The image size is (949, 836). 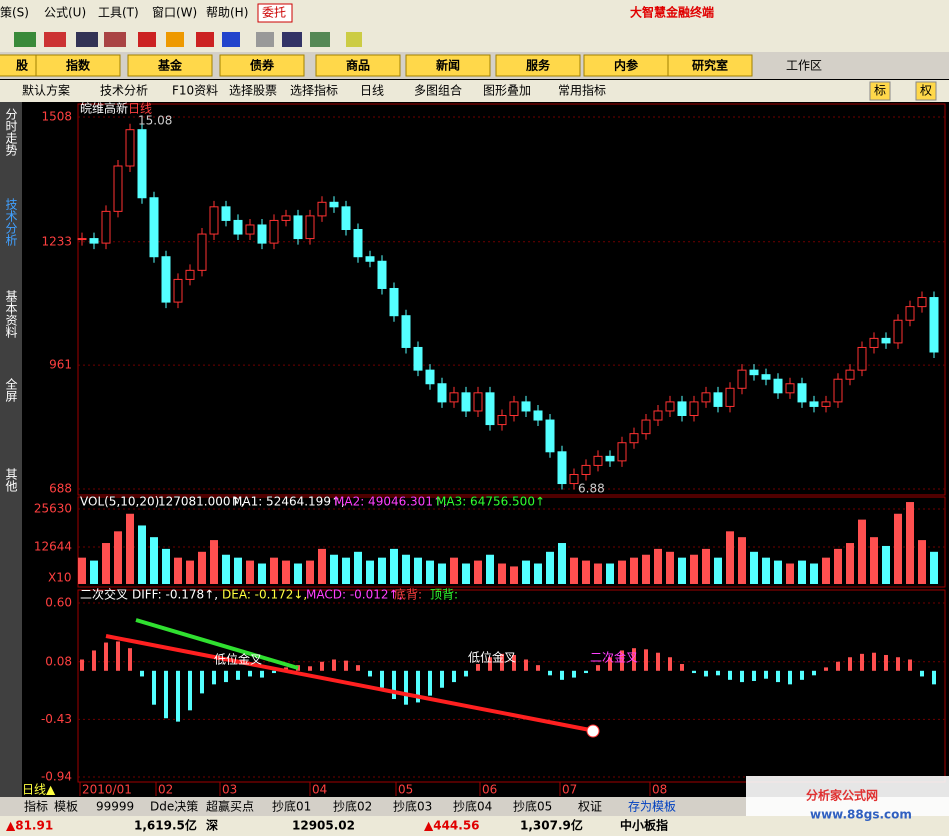 I want to click on toggle-label: 标, so click(x=880, y=91).